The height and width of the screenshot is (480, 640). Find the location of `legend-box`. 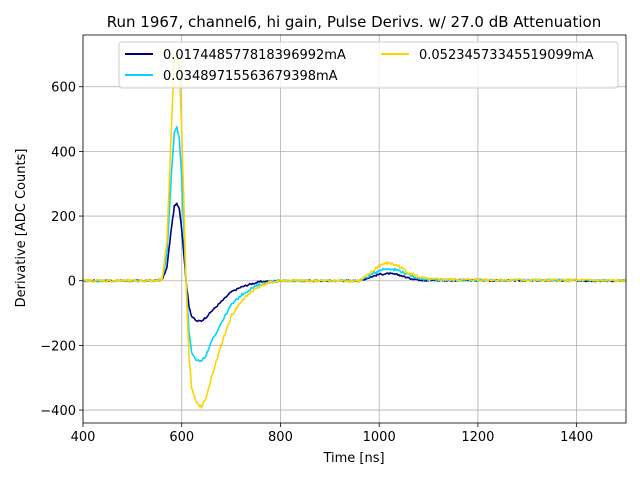

legend-box is located at coordinates (368, 65).